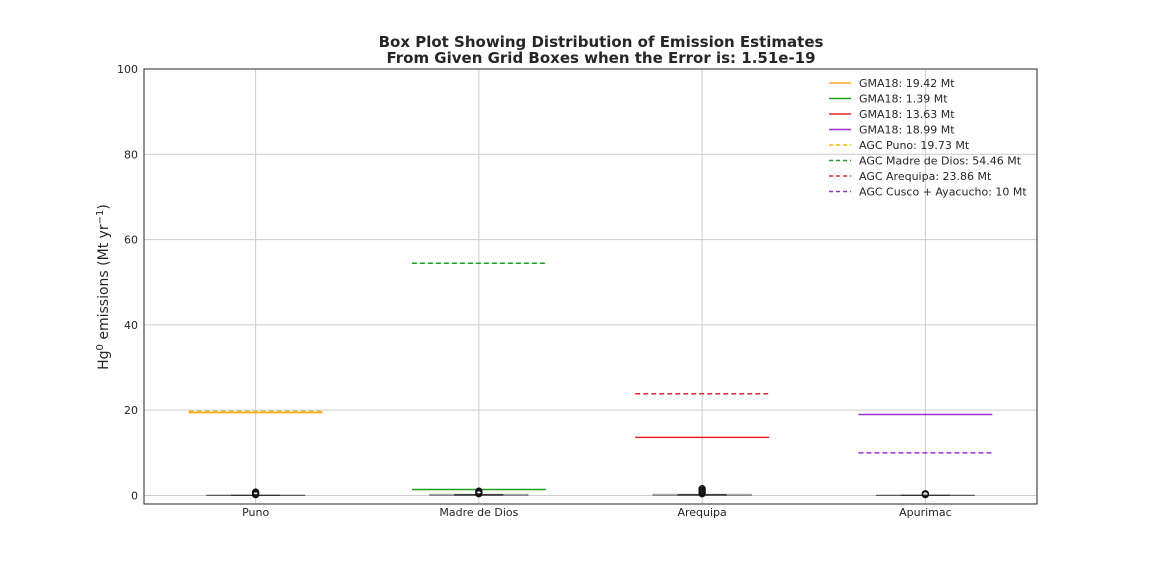  Describe the element at coordinates (104, 359) in the screenshot. I see `y-label-base: Hg` at that location.